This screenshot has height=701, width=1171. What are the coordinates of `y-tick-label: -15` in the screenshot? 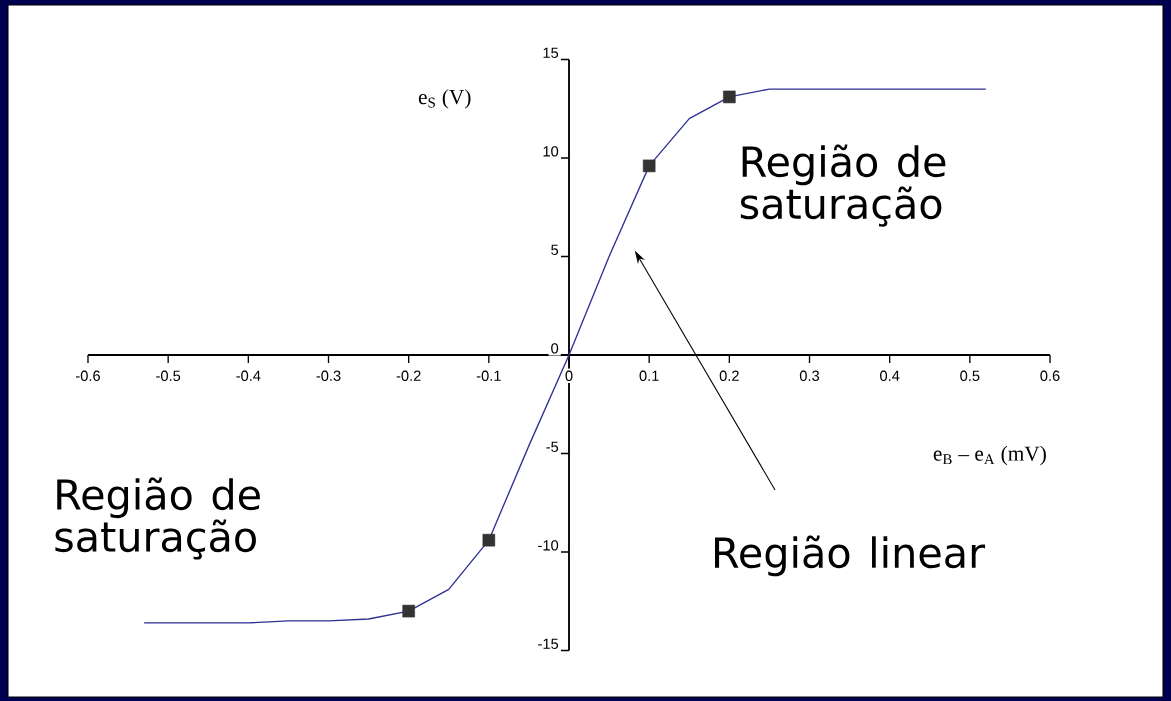 It's located at (548, 643).